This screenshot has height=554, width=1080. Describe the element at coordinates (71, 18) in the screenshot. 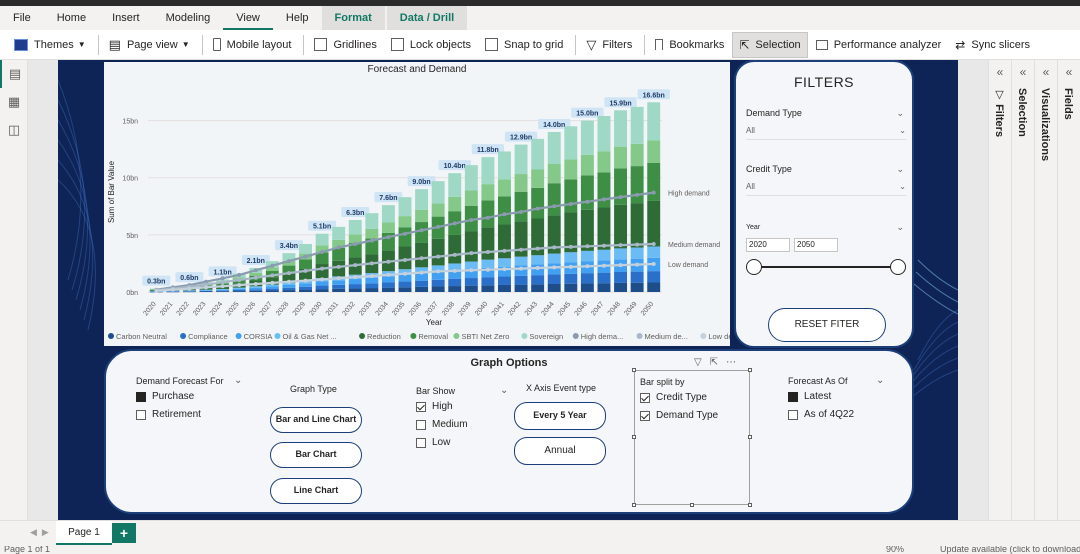

I see `tab-home: Home` at that location.